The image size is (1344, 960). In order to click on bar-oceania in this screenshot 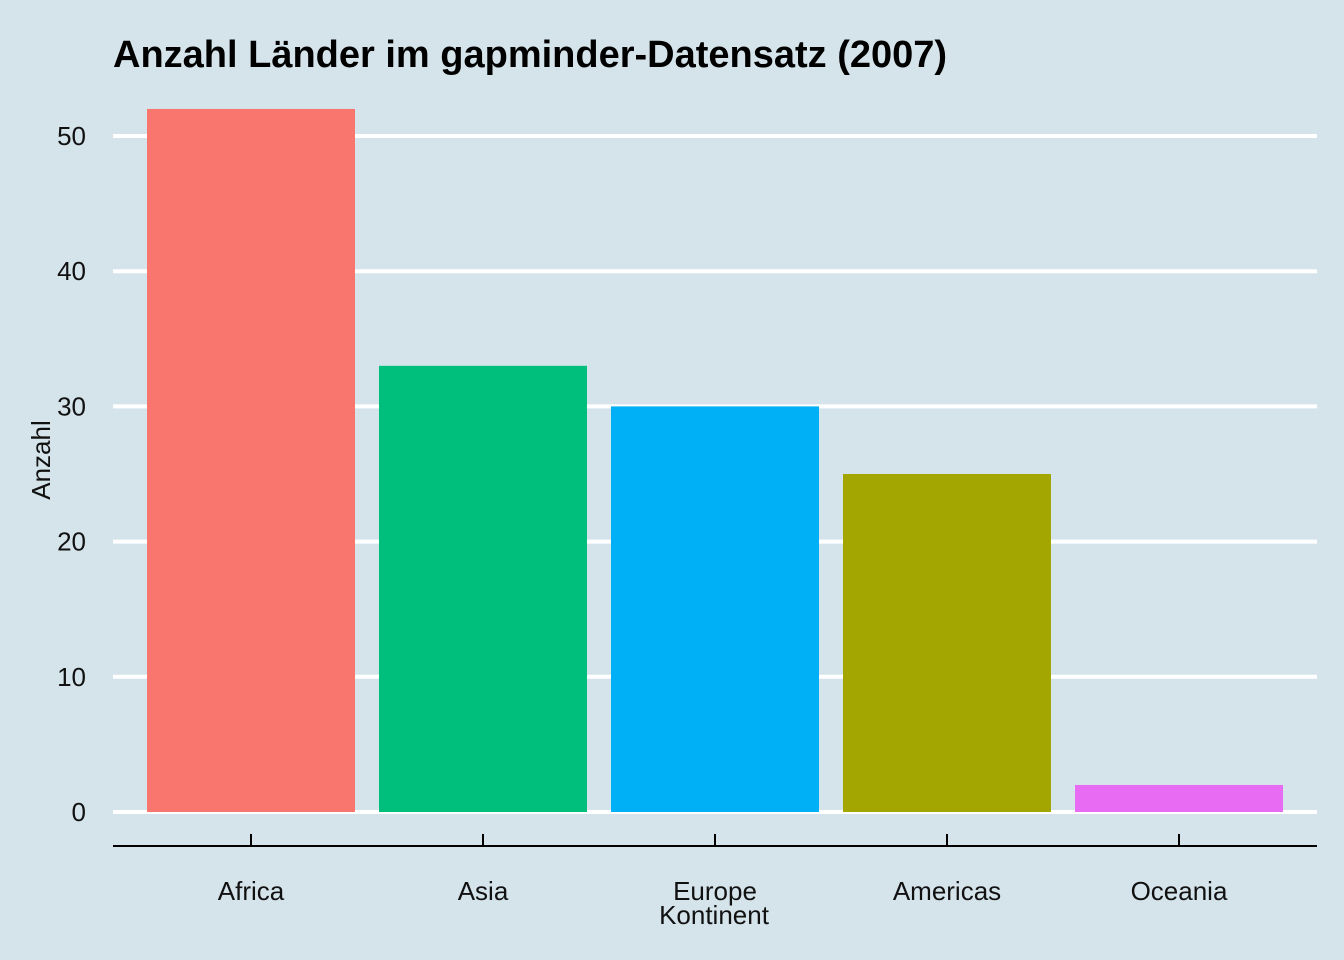, I will do `click(1179, 798)`.